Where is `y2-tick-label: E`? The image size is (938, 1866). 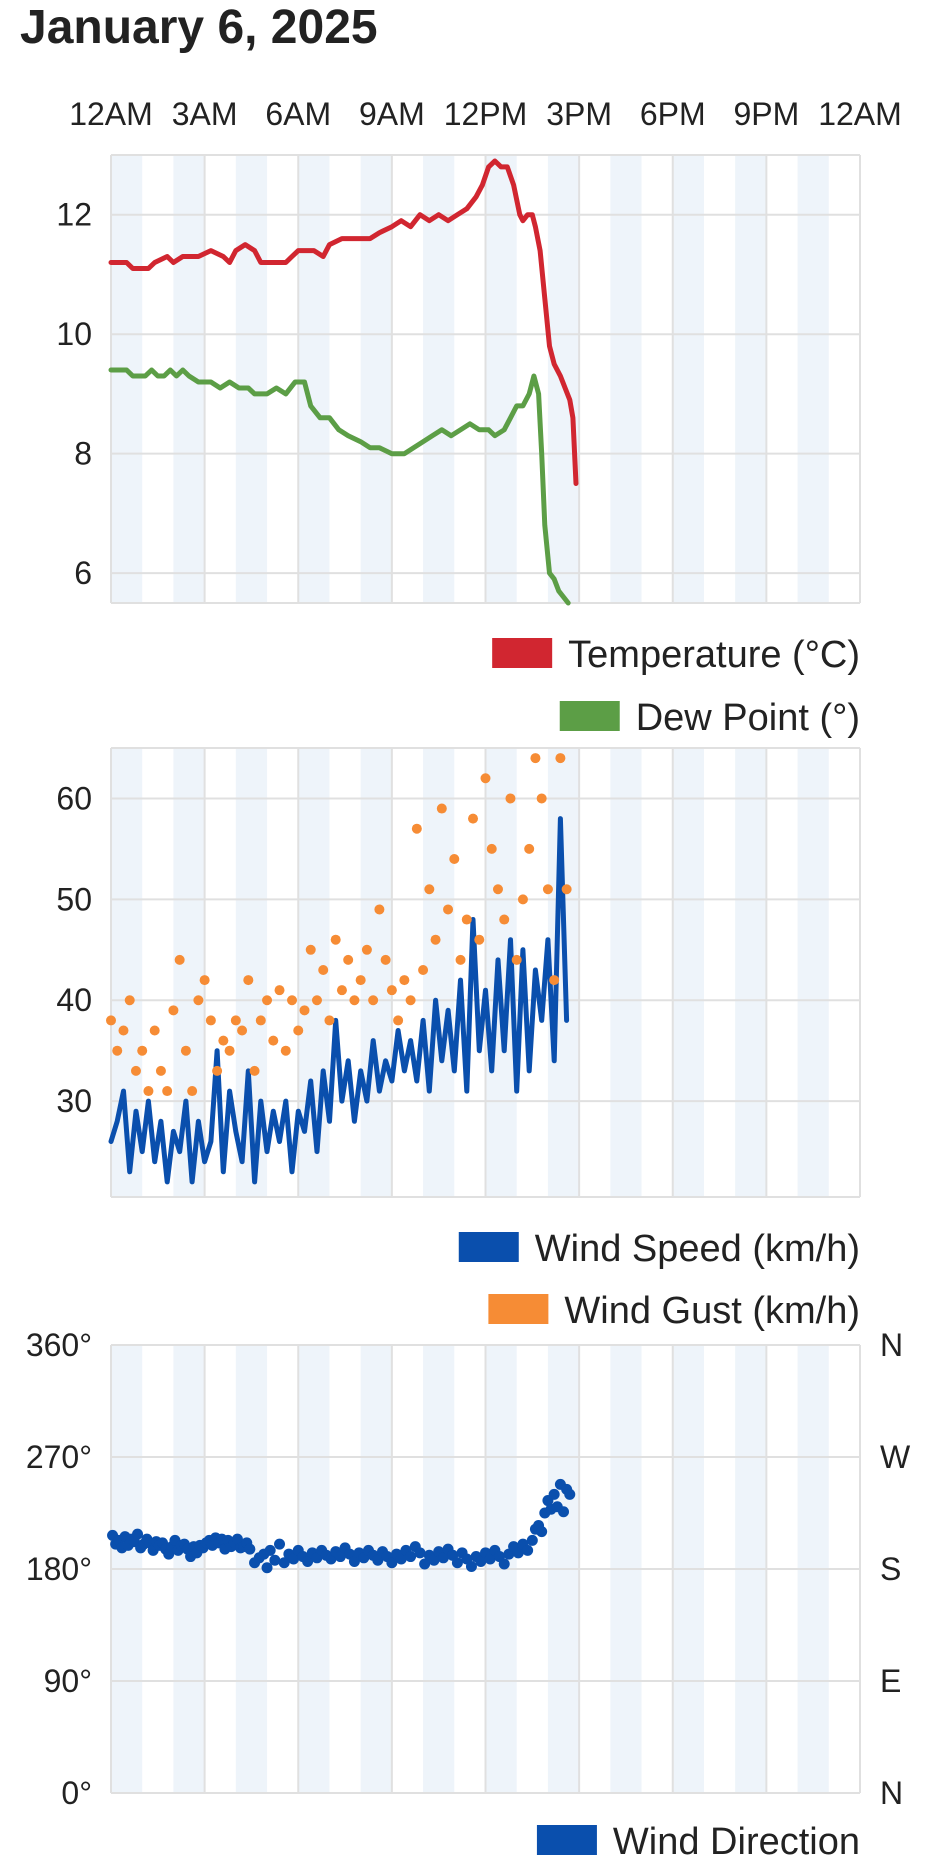
y2-tick-label: E is located at coordinates (890, 1681).